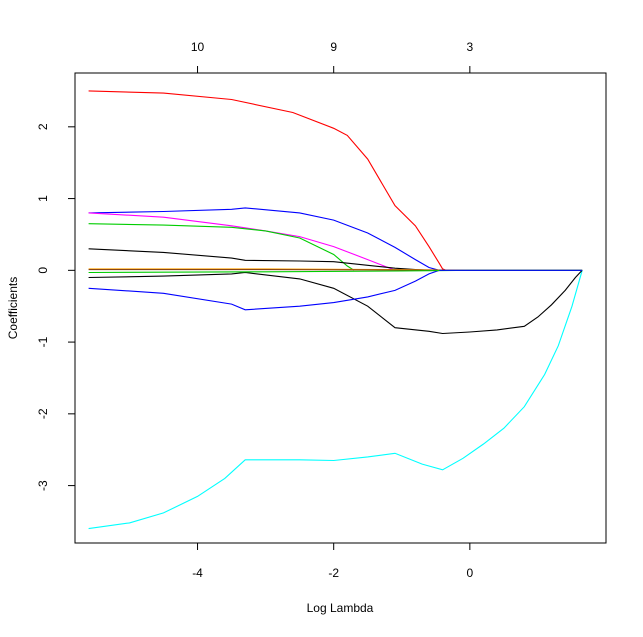 Image resolution: width=643 pixels, height=637 pixels. I want to click on y-axis-title: Coefficients, so click(13, 308).